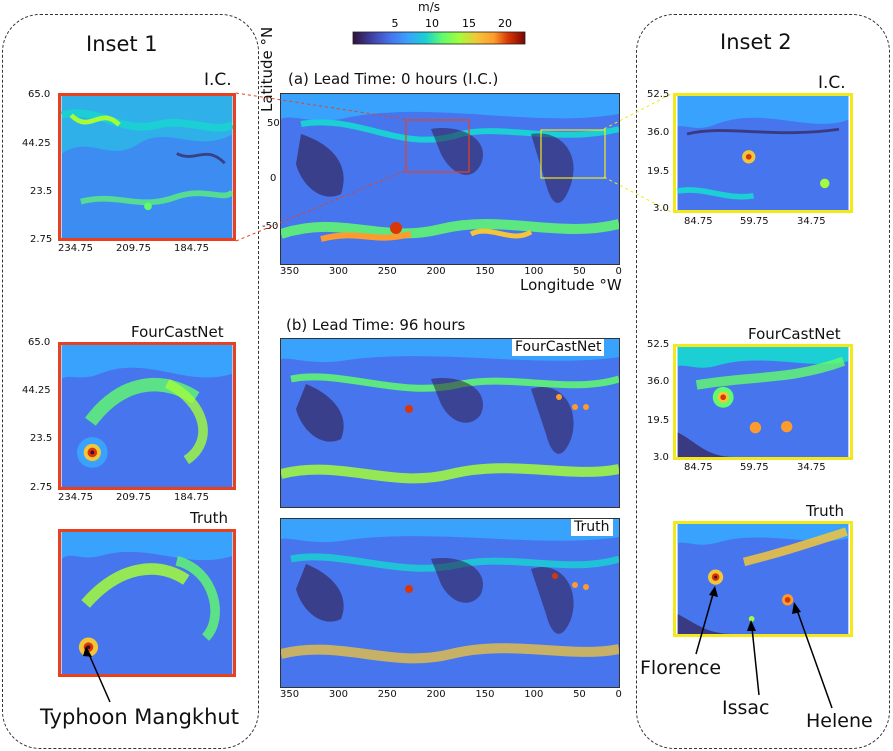  Describe the element at coordinates (97, 674) in the screenshot. I see `typhoon-arrow` at that location.